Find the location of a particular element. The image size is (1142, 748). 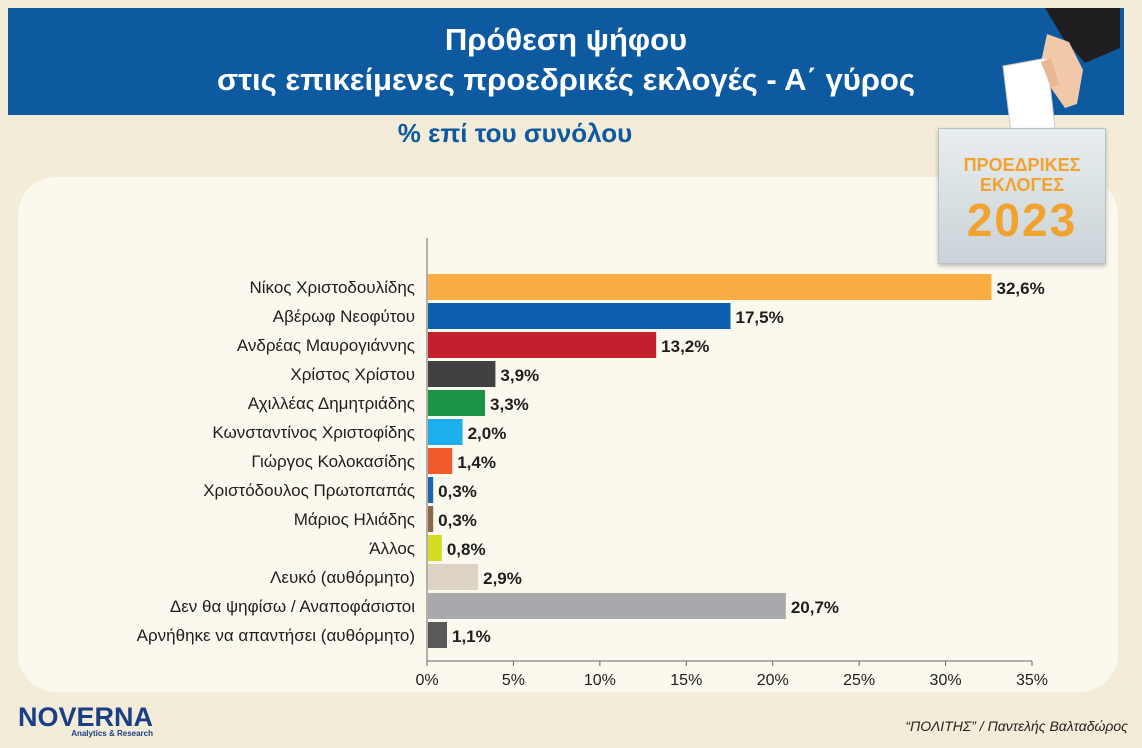

chart-subtitle: % επί του συνόλου is located at coordinates (515, 133).